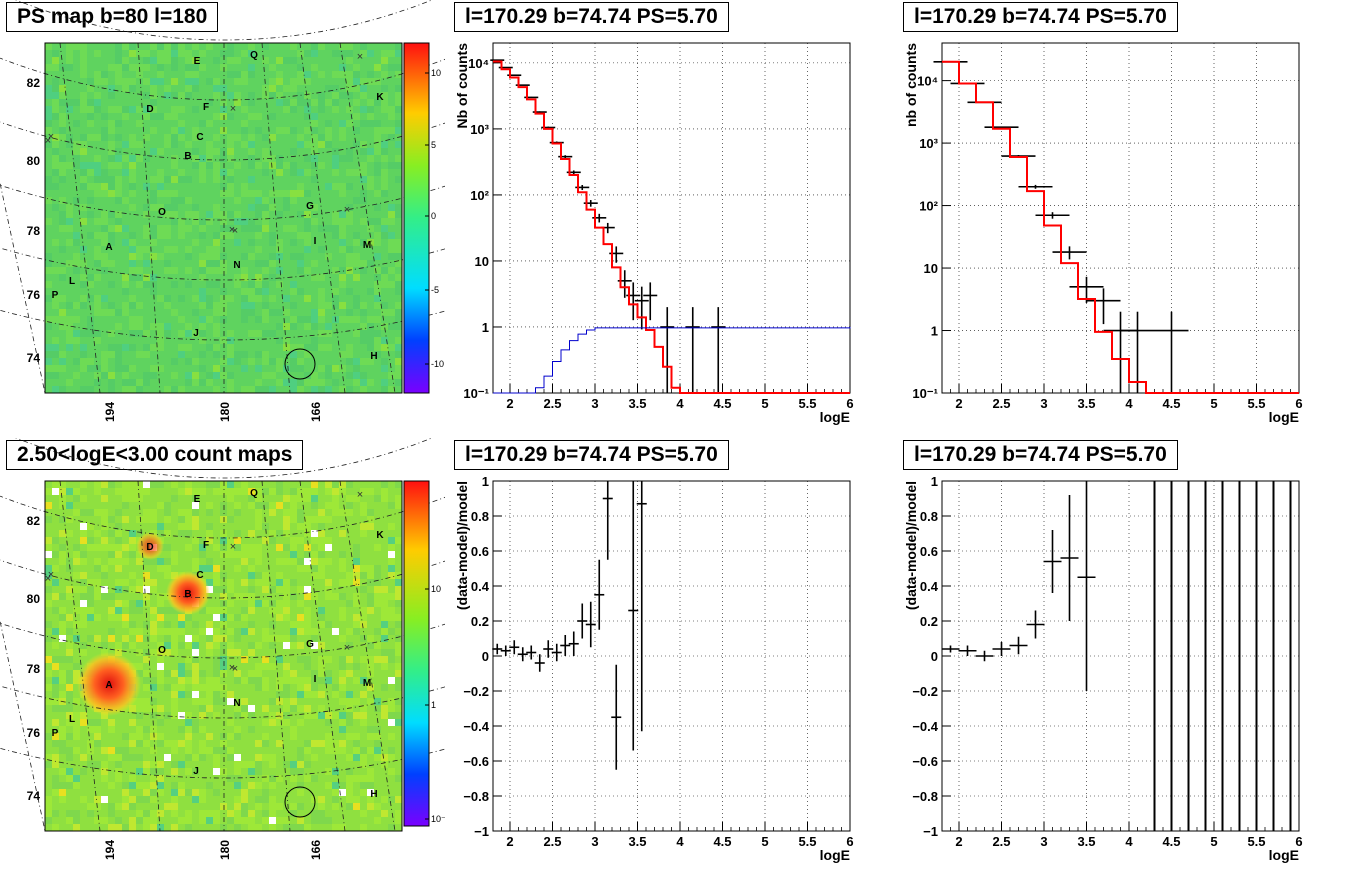 This screenshot has height=875, width=1348. Describe the element at coordinates (199, 575) in the screenshot. I see `source-label: C` at that location.